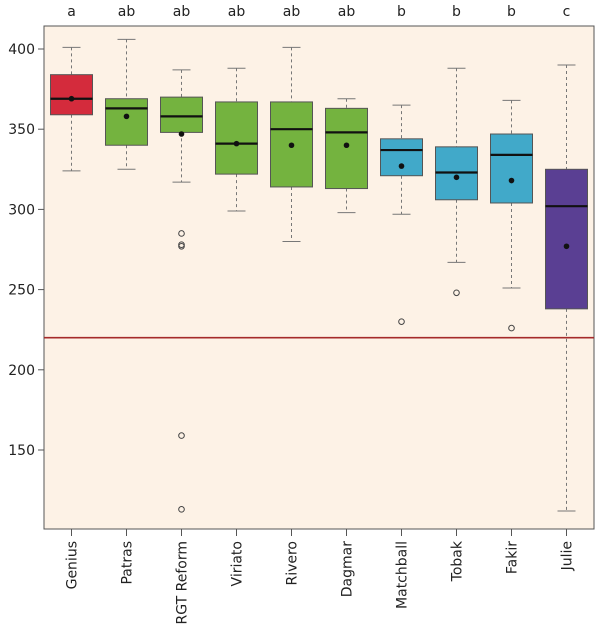  I want to click on group-letter-2: ab, so click(182, 12).